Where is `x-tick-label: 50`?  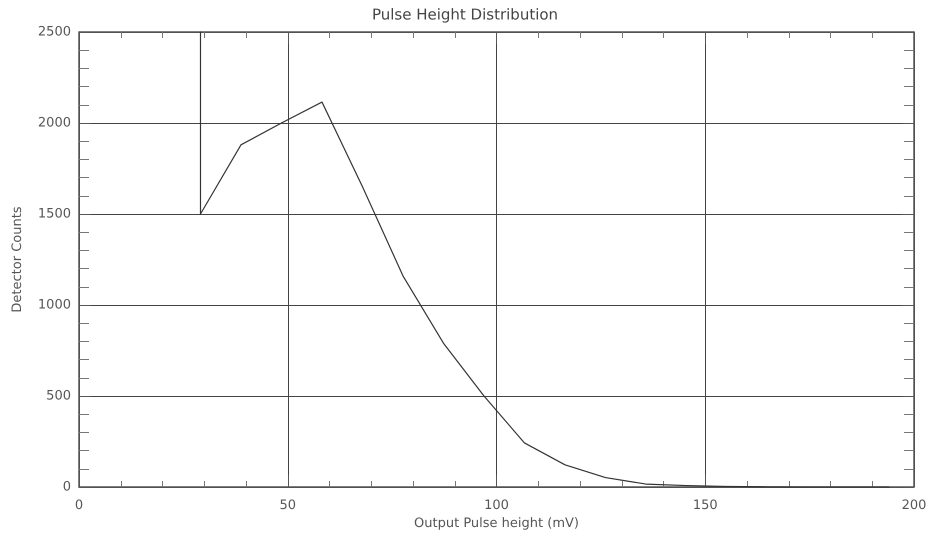
x-tick-label: 50 is located at coordinates (287, 505).